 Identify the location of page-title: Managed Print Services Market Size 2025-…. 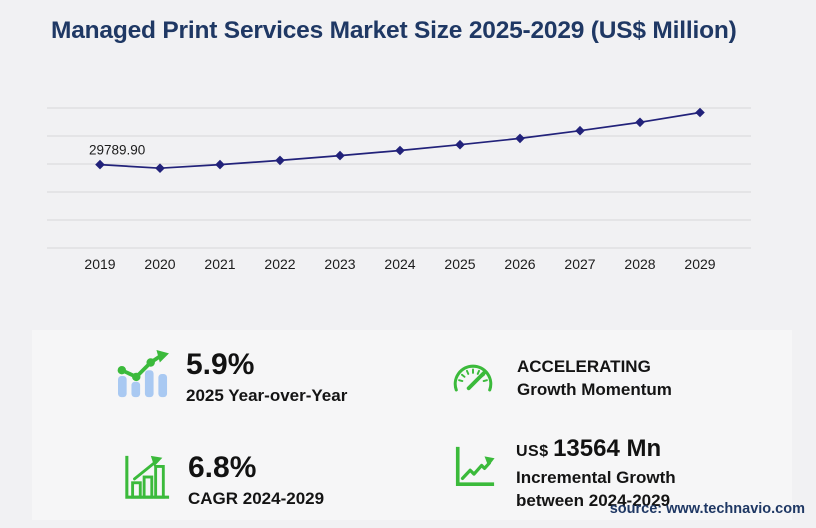
(394, 30).